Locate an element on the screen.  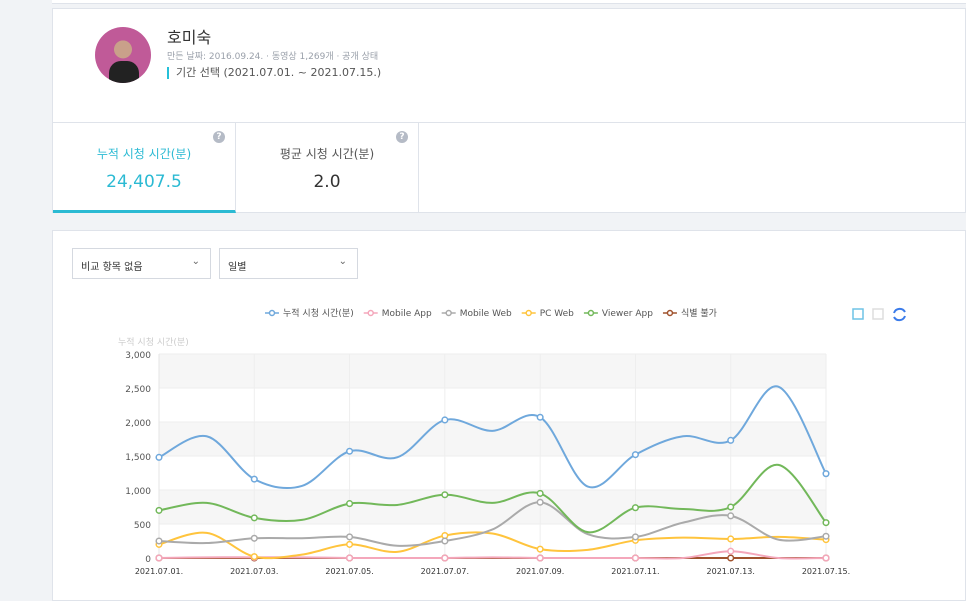
legend-item: 누적 시청 시간(분) is located at coordinates (318, 313).